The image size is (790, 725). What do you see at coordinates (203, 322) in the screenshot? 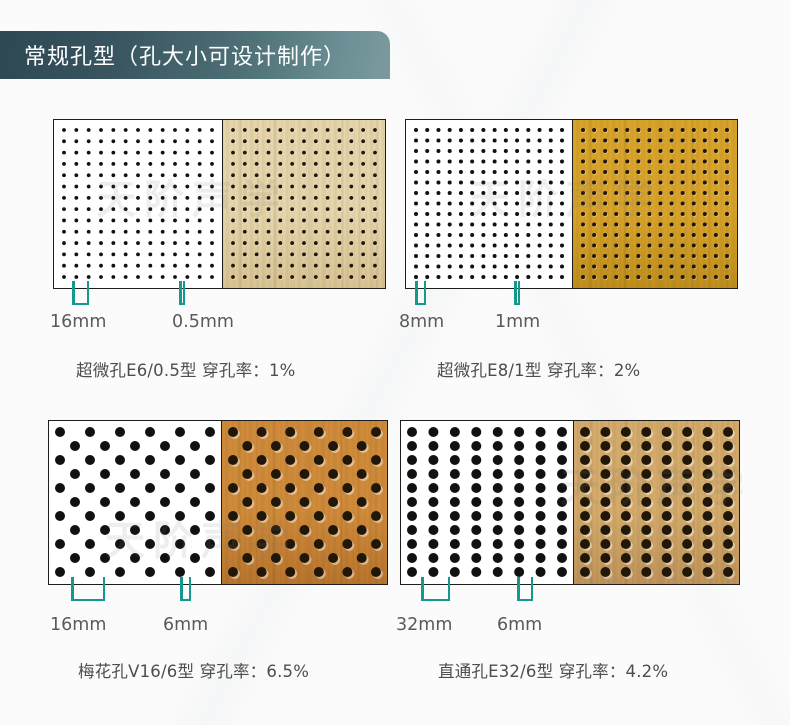
I see `hole-diameter-label: 0.5mm` at bounding box center [203, 322].